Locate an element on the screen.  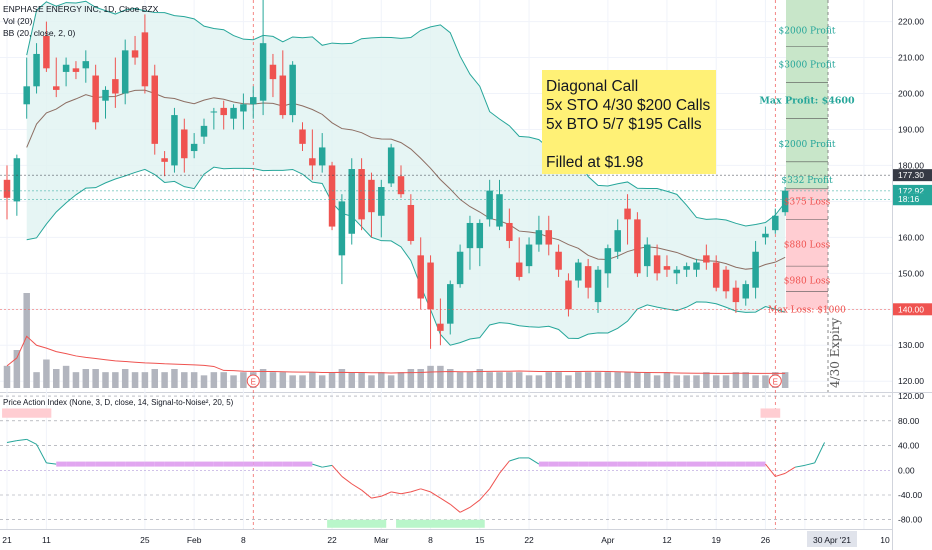
price-tick-label: 190.00 is located at coordinates (911, 129).